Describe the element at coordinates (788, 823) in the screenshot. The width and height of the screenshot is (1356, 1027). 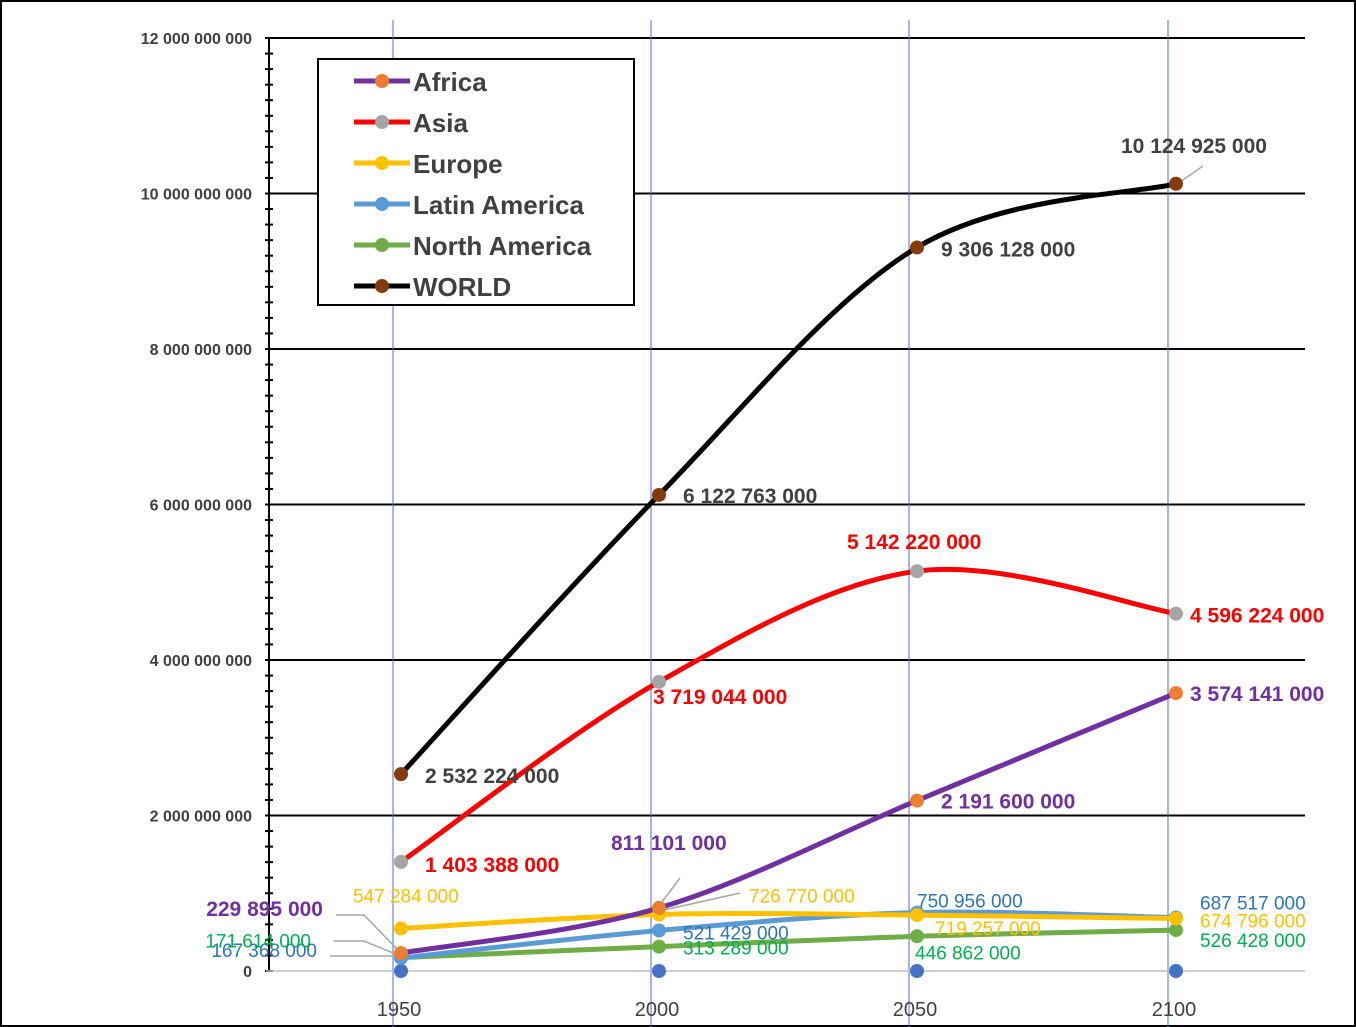
I see `africa-line` at that location.